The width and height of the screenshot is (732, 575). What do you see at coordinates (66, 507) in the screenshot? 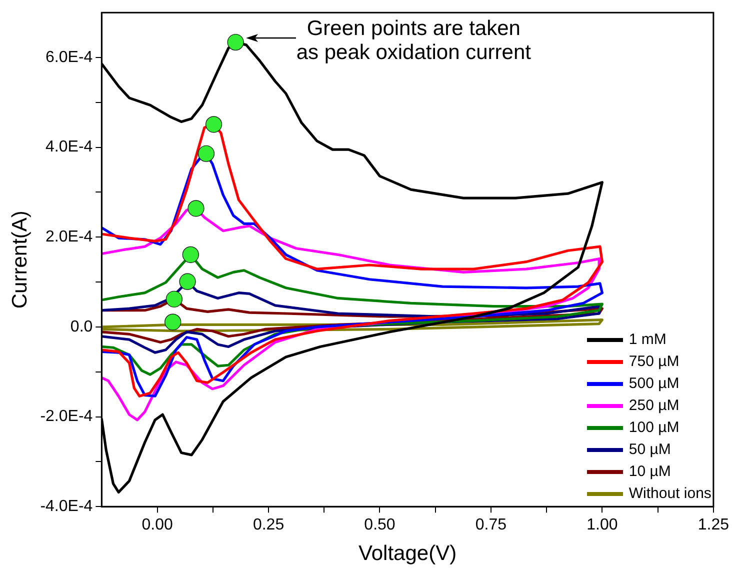
I see `y-tick-label: -4.0E-4` at bounding box center [66, 507].